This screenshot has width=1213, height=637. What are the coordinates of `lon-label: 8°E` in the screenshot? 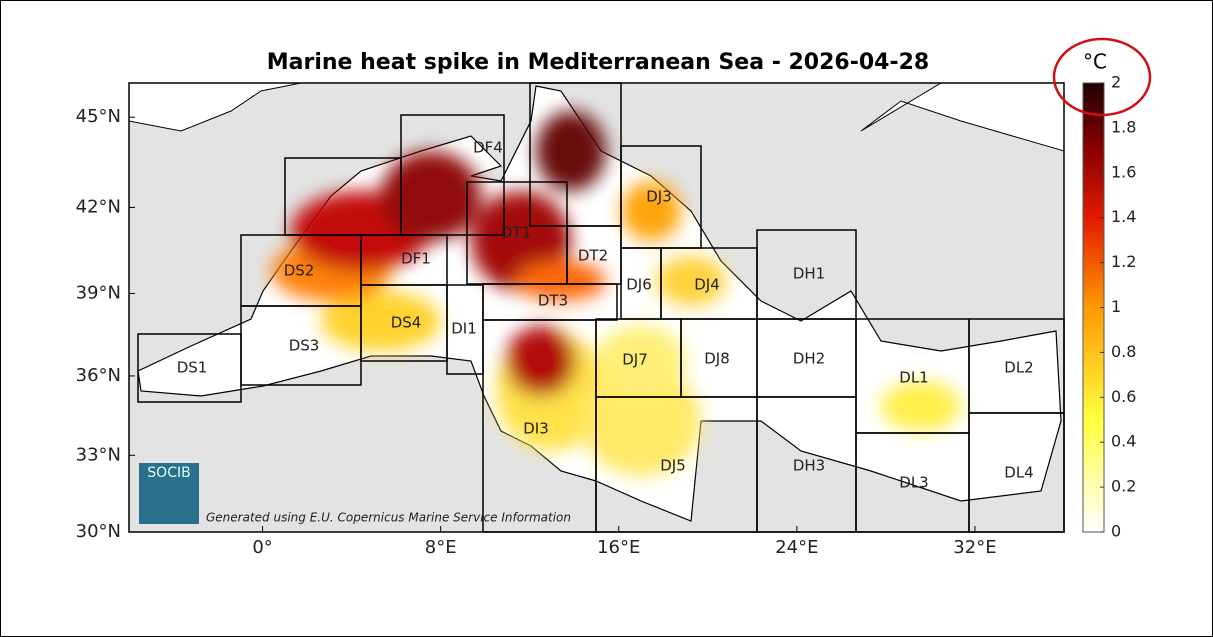 It's located at (441, 547).